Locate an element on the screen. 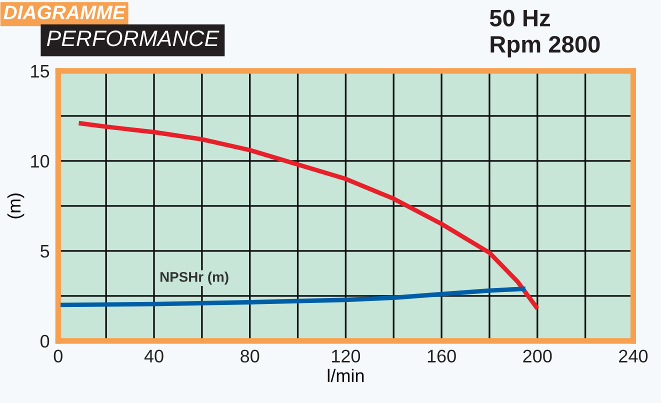 The width and height of the screenshot is (661, 403). y-tick-label: 15 is located at coordinates (40, 71).